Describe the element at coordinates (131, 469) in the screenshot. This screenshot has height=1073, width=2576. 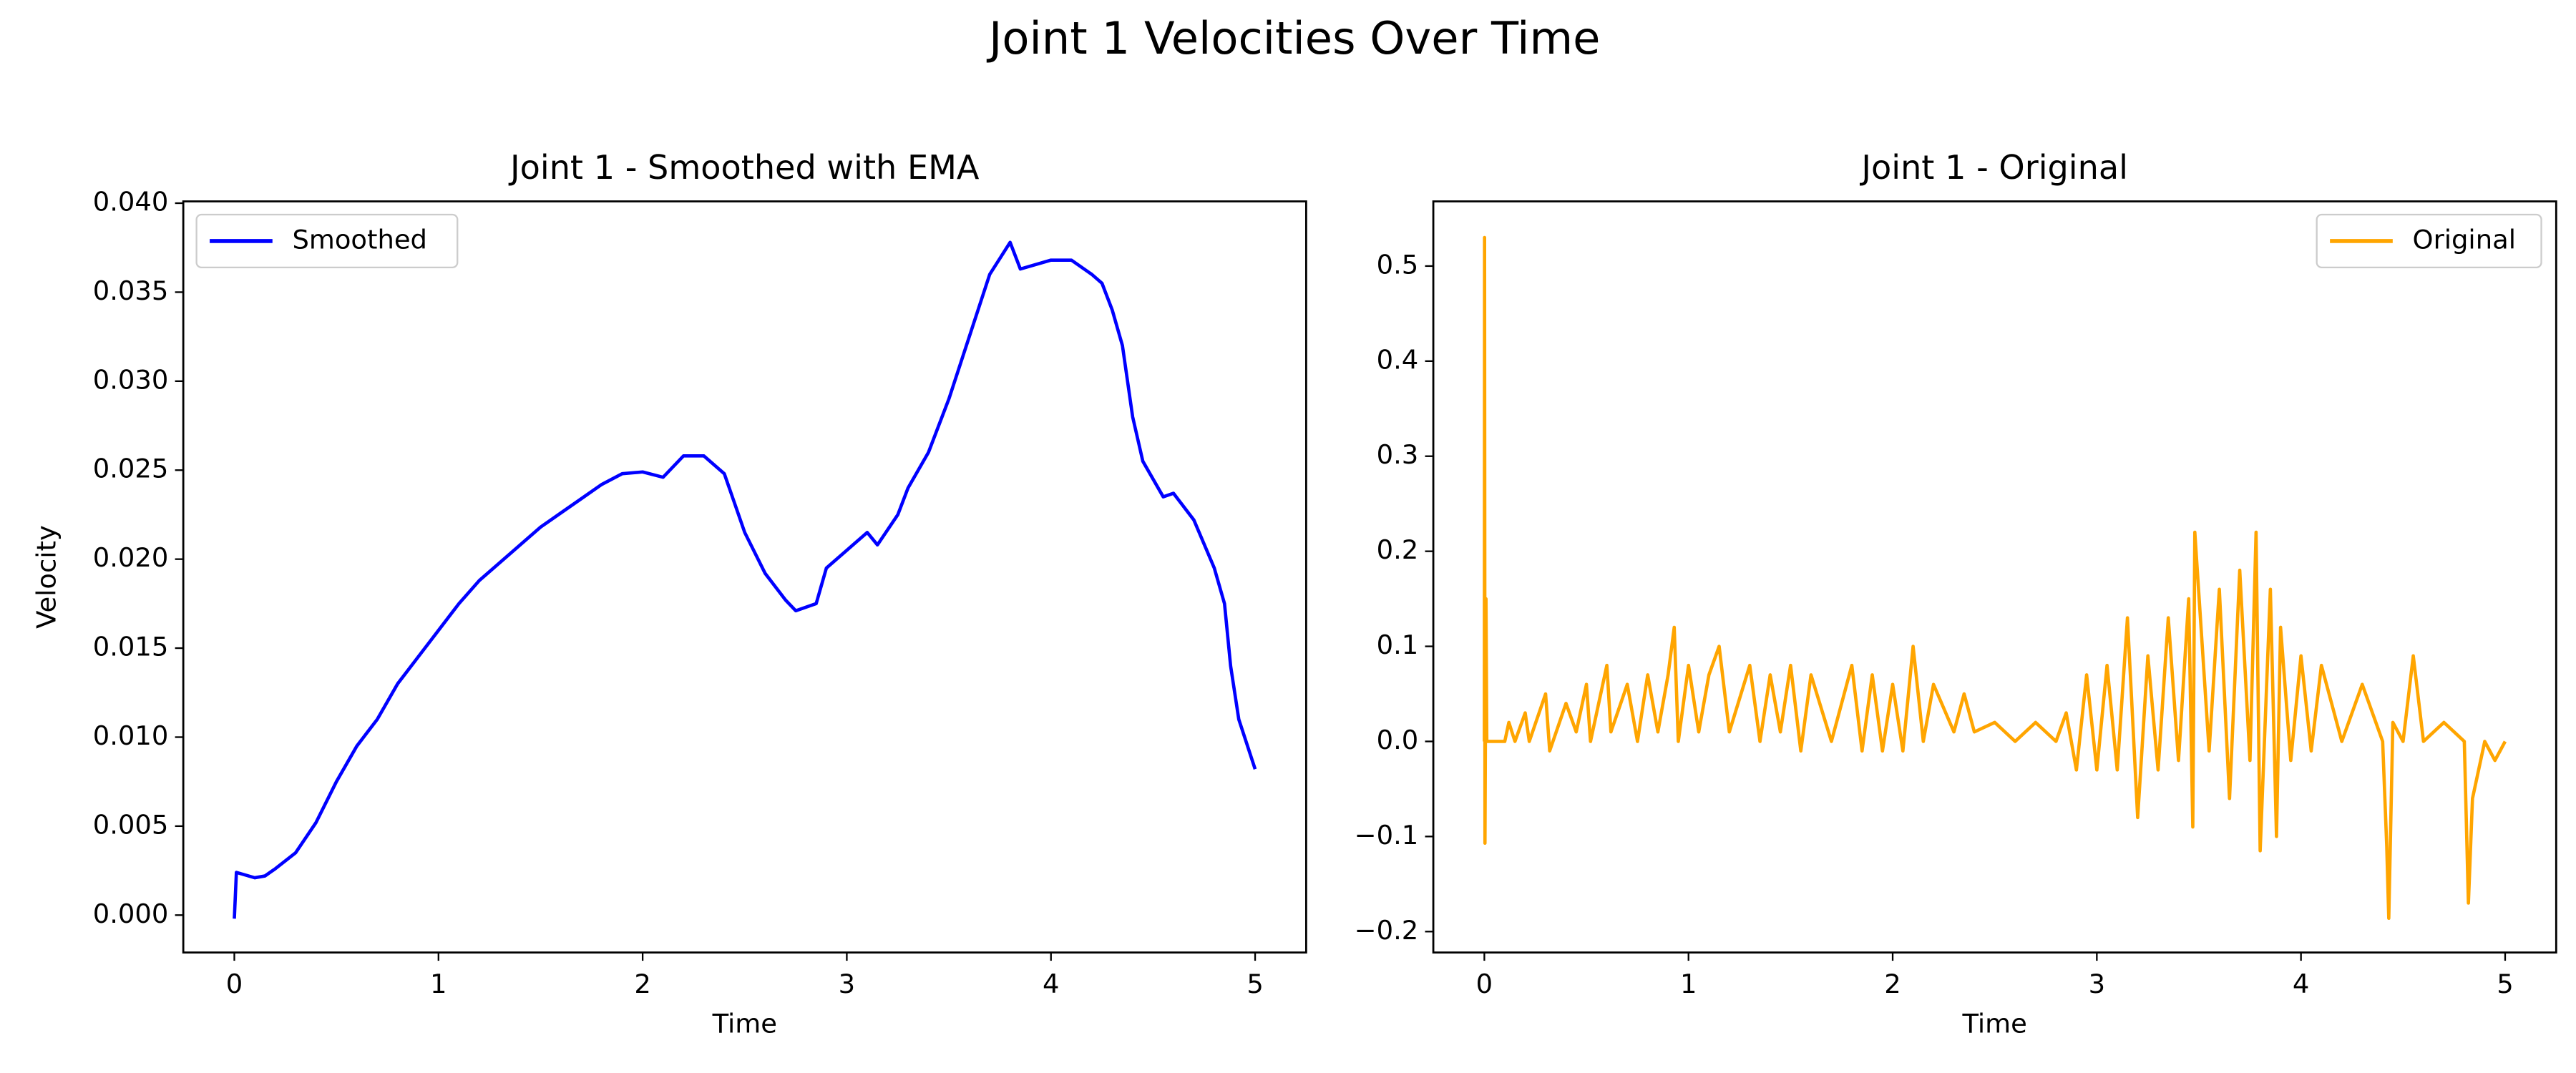
I see `y-tick-label: 0.025` at that location.